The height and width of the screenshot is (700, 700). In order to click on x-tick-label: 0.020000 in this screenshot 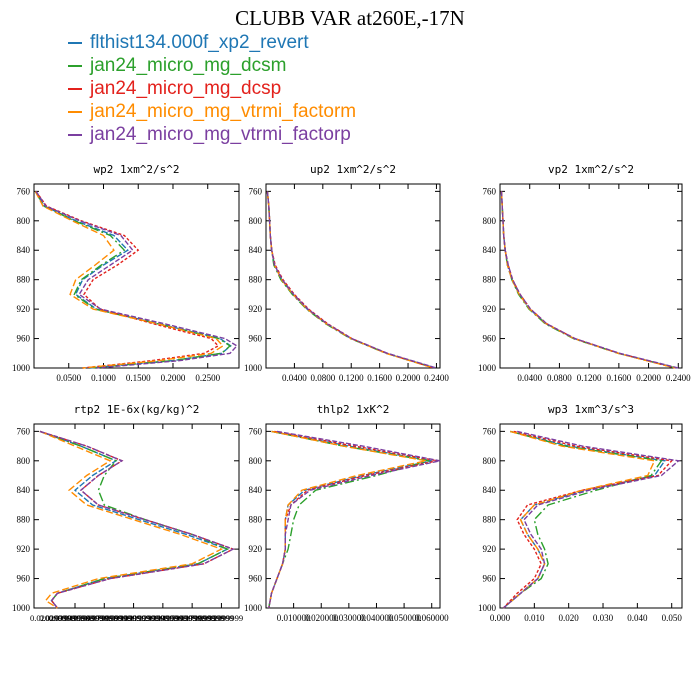, I will do `click(321, 618)`.